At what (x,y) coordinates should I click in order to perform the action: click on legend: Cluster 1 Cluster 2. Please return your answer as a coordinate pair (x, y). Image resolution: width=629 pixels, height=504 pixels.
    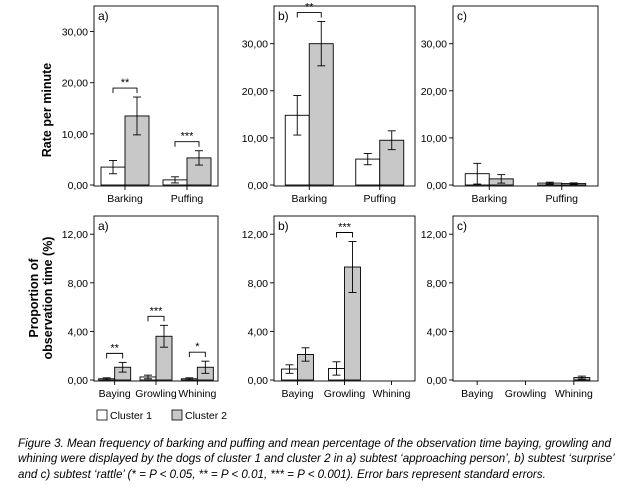
    Looking at the image, I should click on (161, 415).